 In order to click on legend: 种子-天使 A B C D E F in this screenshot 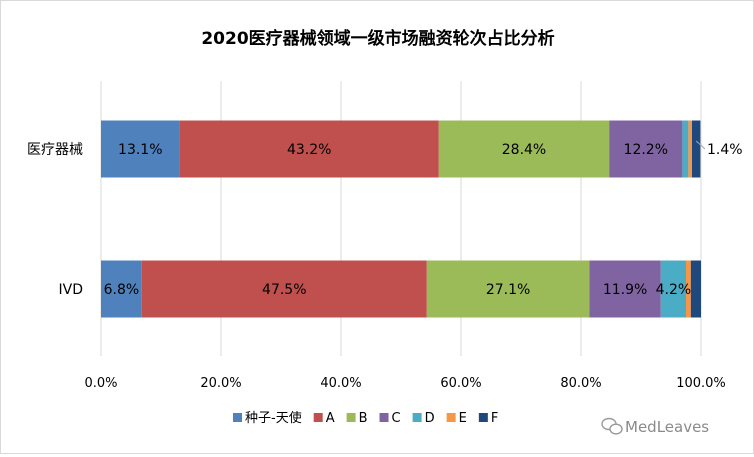, I will do `click(365, 418)`.